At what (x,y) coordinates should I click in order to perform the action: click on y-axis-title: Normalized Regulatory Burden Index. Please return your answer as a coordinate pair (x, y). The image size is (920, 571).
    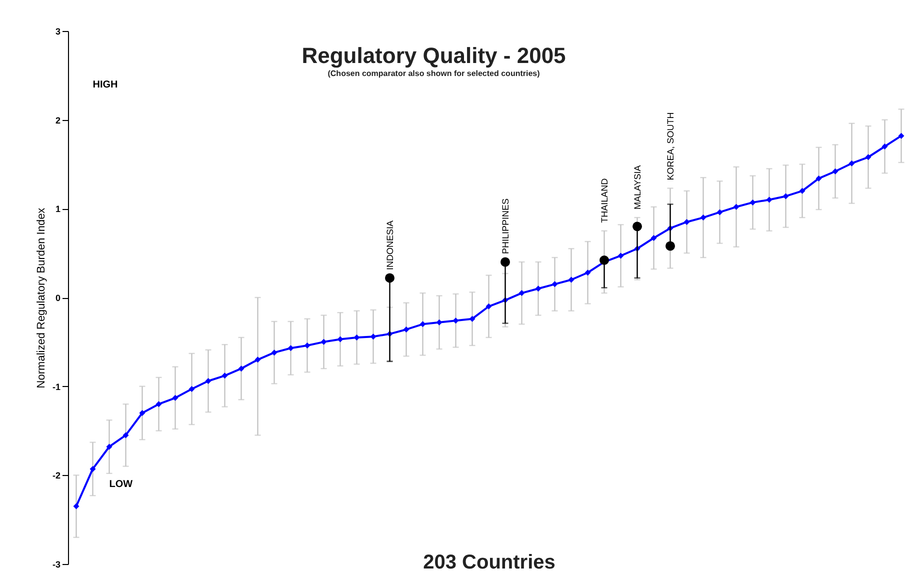
    Looking at the image, I should click on (42, 297).